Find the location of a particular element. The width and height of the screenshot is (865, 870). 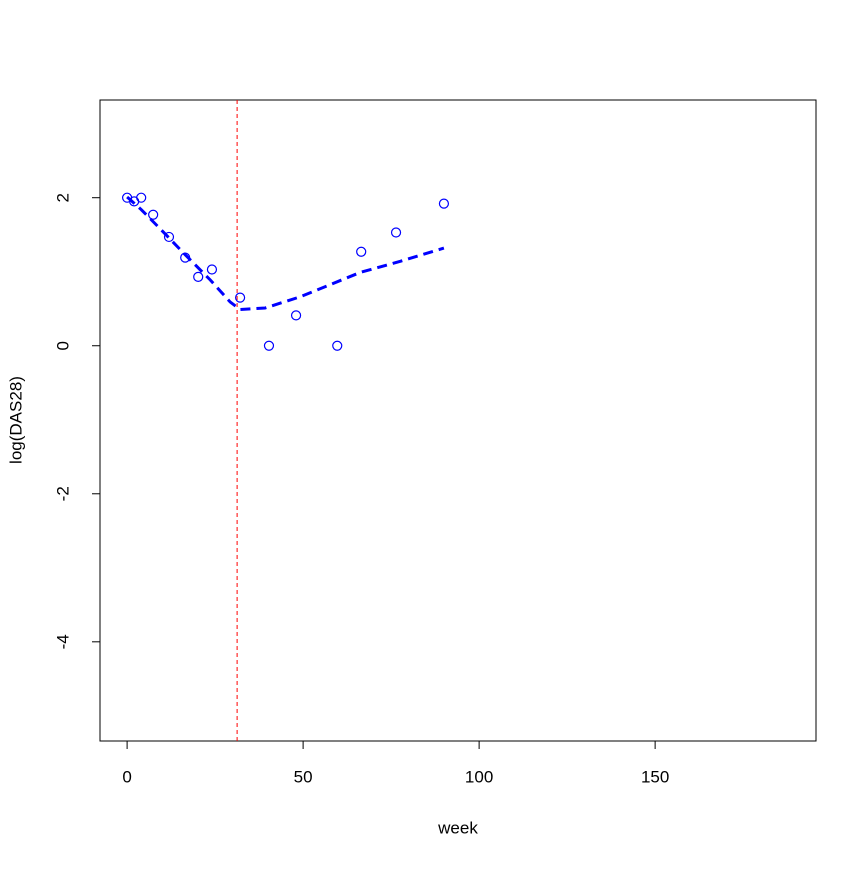

y-tick-label: -2 is located at coordinates (62, 493).